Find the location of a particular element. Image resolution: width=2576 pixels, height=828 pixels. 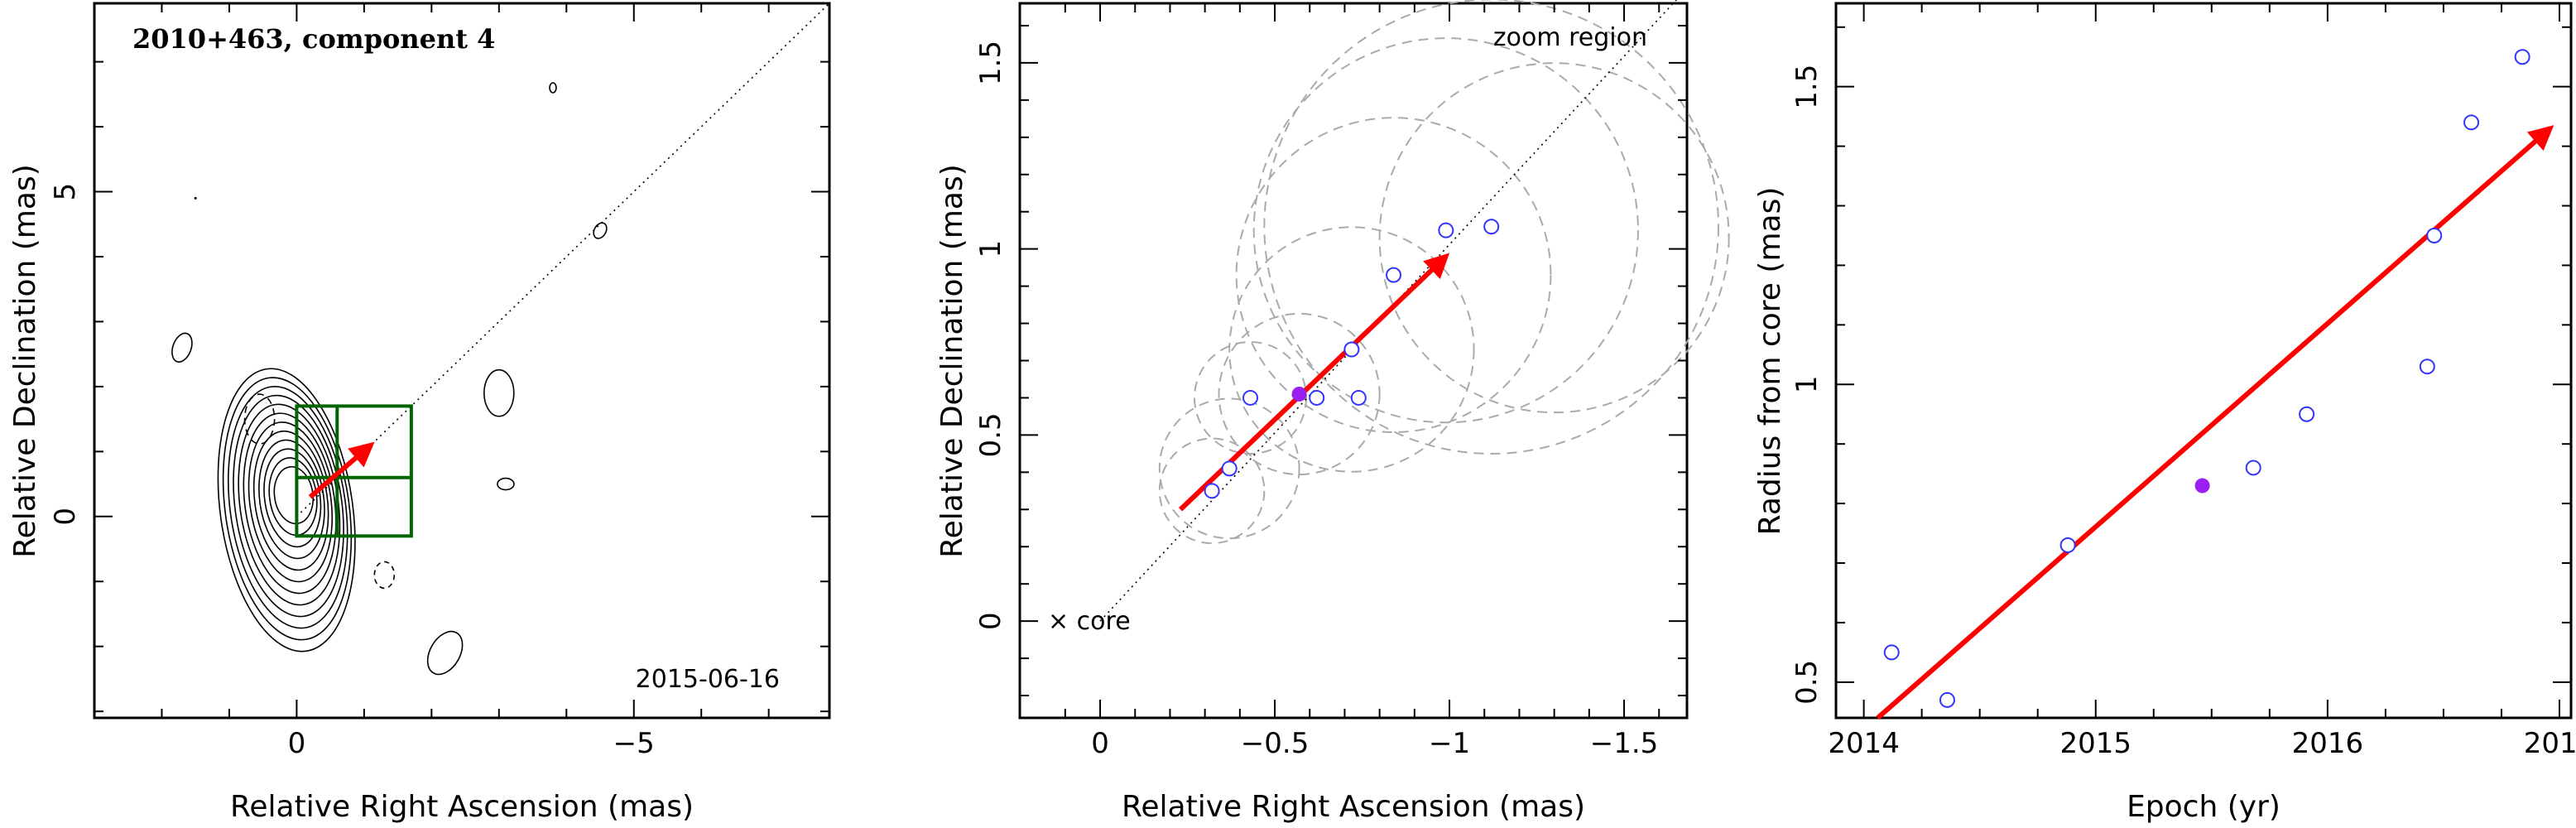

panel2-y-tick-label: 1 is located at coordinates (990, 249).